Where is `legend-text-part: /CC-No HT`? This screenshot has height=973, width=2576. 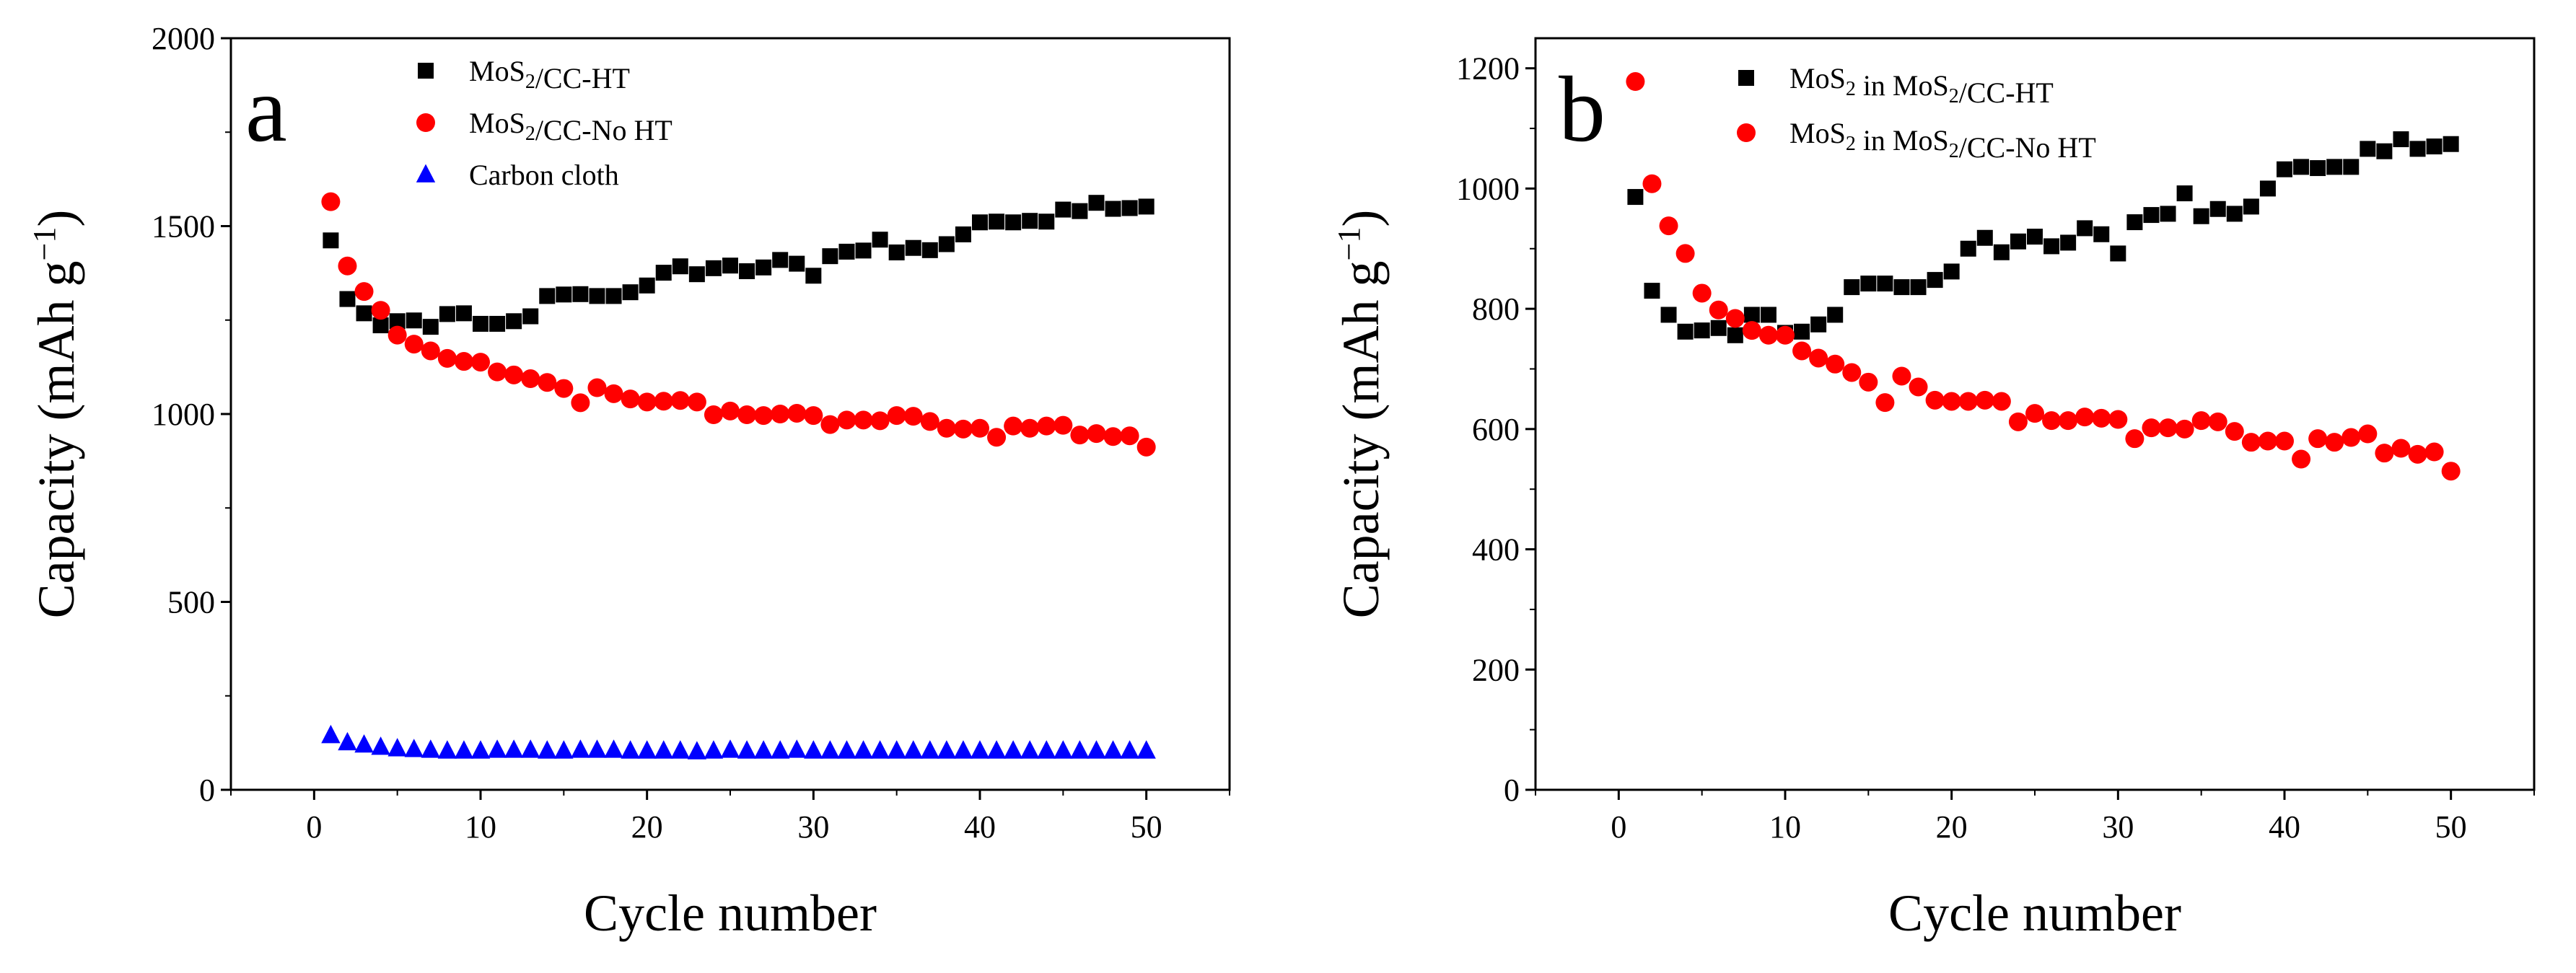
legend-text-part: /CC-No HT is located at coordinates (604, 130).